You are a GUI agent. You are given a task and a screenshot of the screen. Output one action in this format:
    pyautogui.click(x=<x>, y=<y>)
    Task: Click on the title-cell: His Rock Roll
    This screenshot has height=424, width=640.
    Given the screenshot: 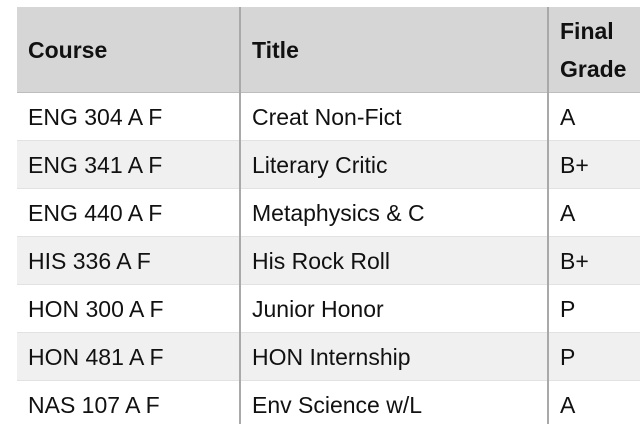 What is the action you would take?
    pyautogui.click(x=393, y=260)
    